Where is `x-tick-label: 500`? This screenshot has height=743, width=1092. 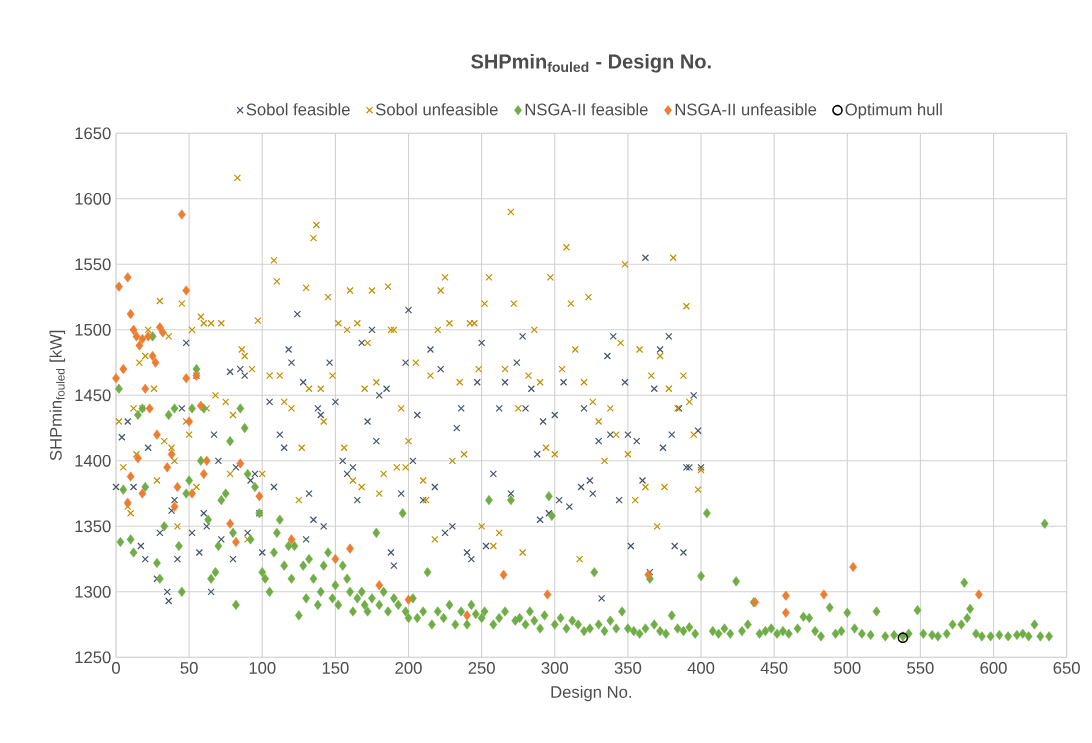
x-tick-label: 500 is located at coordinates (847, 668).